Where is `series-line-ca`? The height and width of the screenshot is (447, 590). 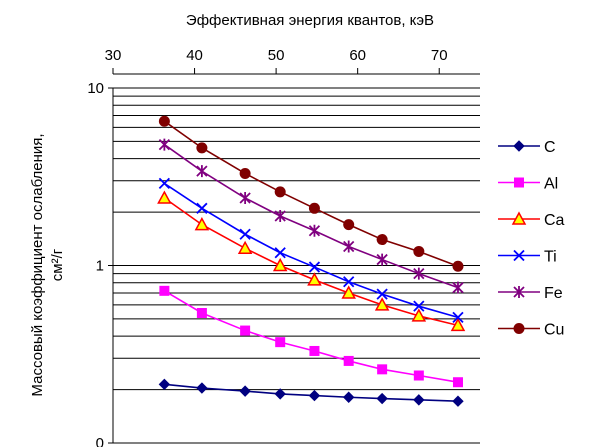
series-line-ca is located at coordinates (311, 262).